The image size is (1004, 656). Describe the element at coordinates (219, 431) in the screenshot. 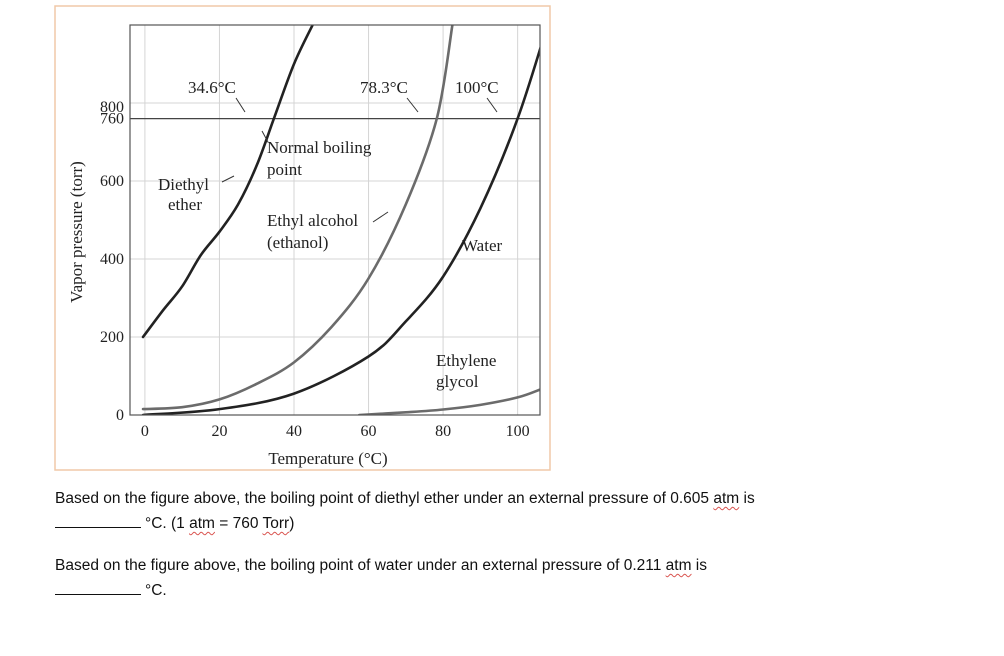

I see `x-tick-label-1: 20` at that location.